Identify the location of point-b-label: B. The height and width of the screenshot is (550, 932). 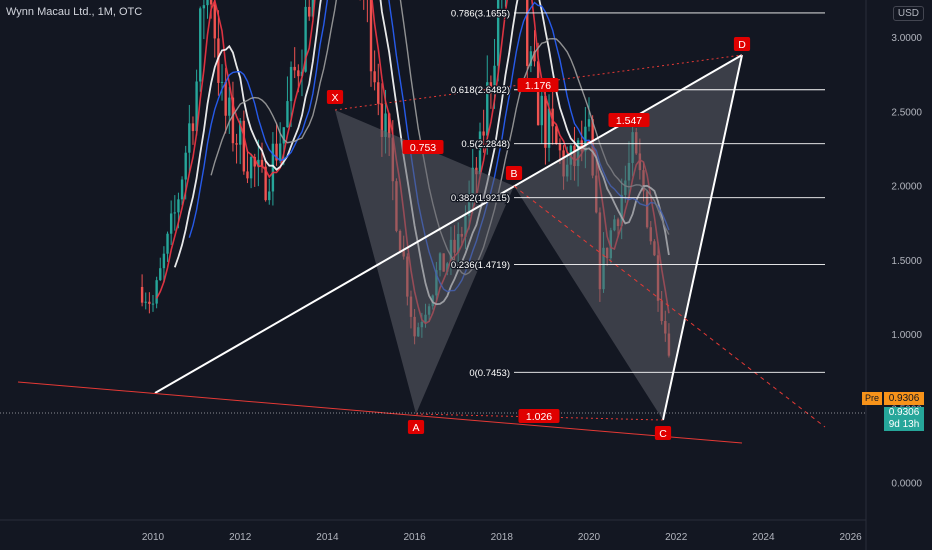
(513, 174).